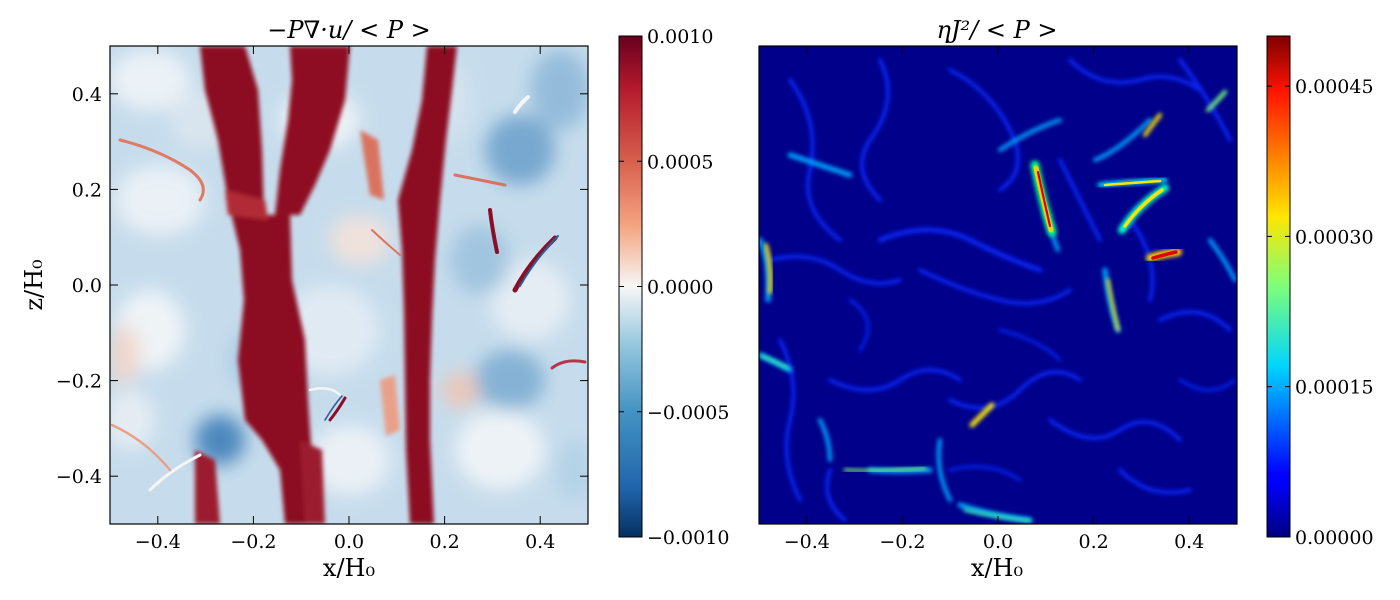 The image size is (1400, 600). I want to click on chart-title-left: −P∇·u/ < P >, so click(348, 30).